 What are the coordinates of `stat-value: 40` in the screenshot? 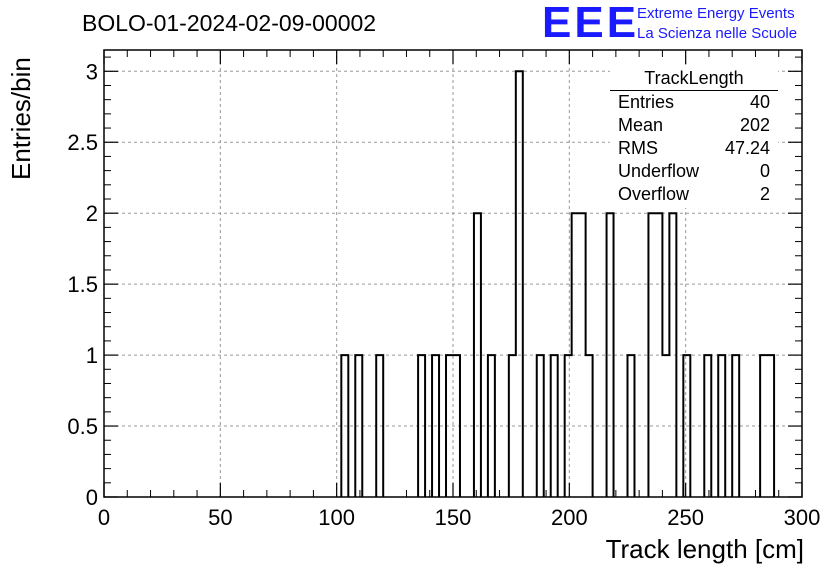 It's located at (759, 102).